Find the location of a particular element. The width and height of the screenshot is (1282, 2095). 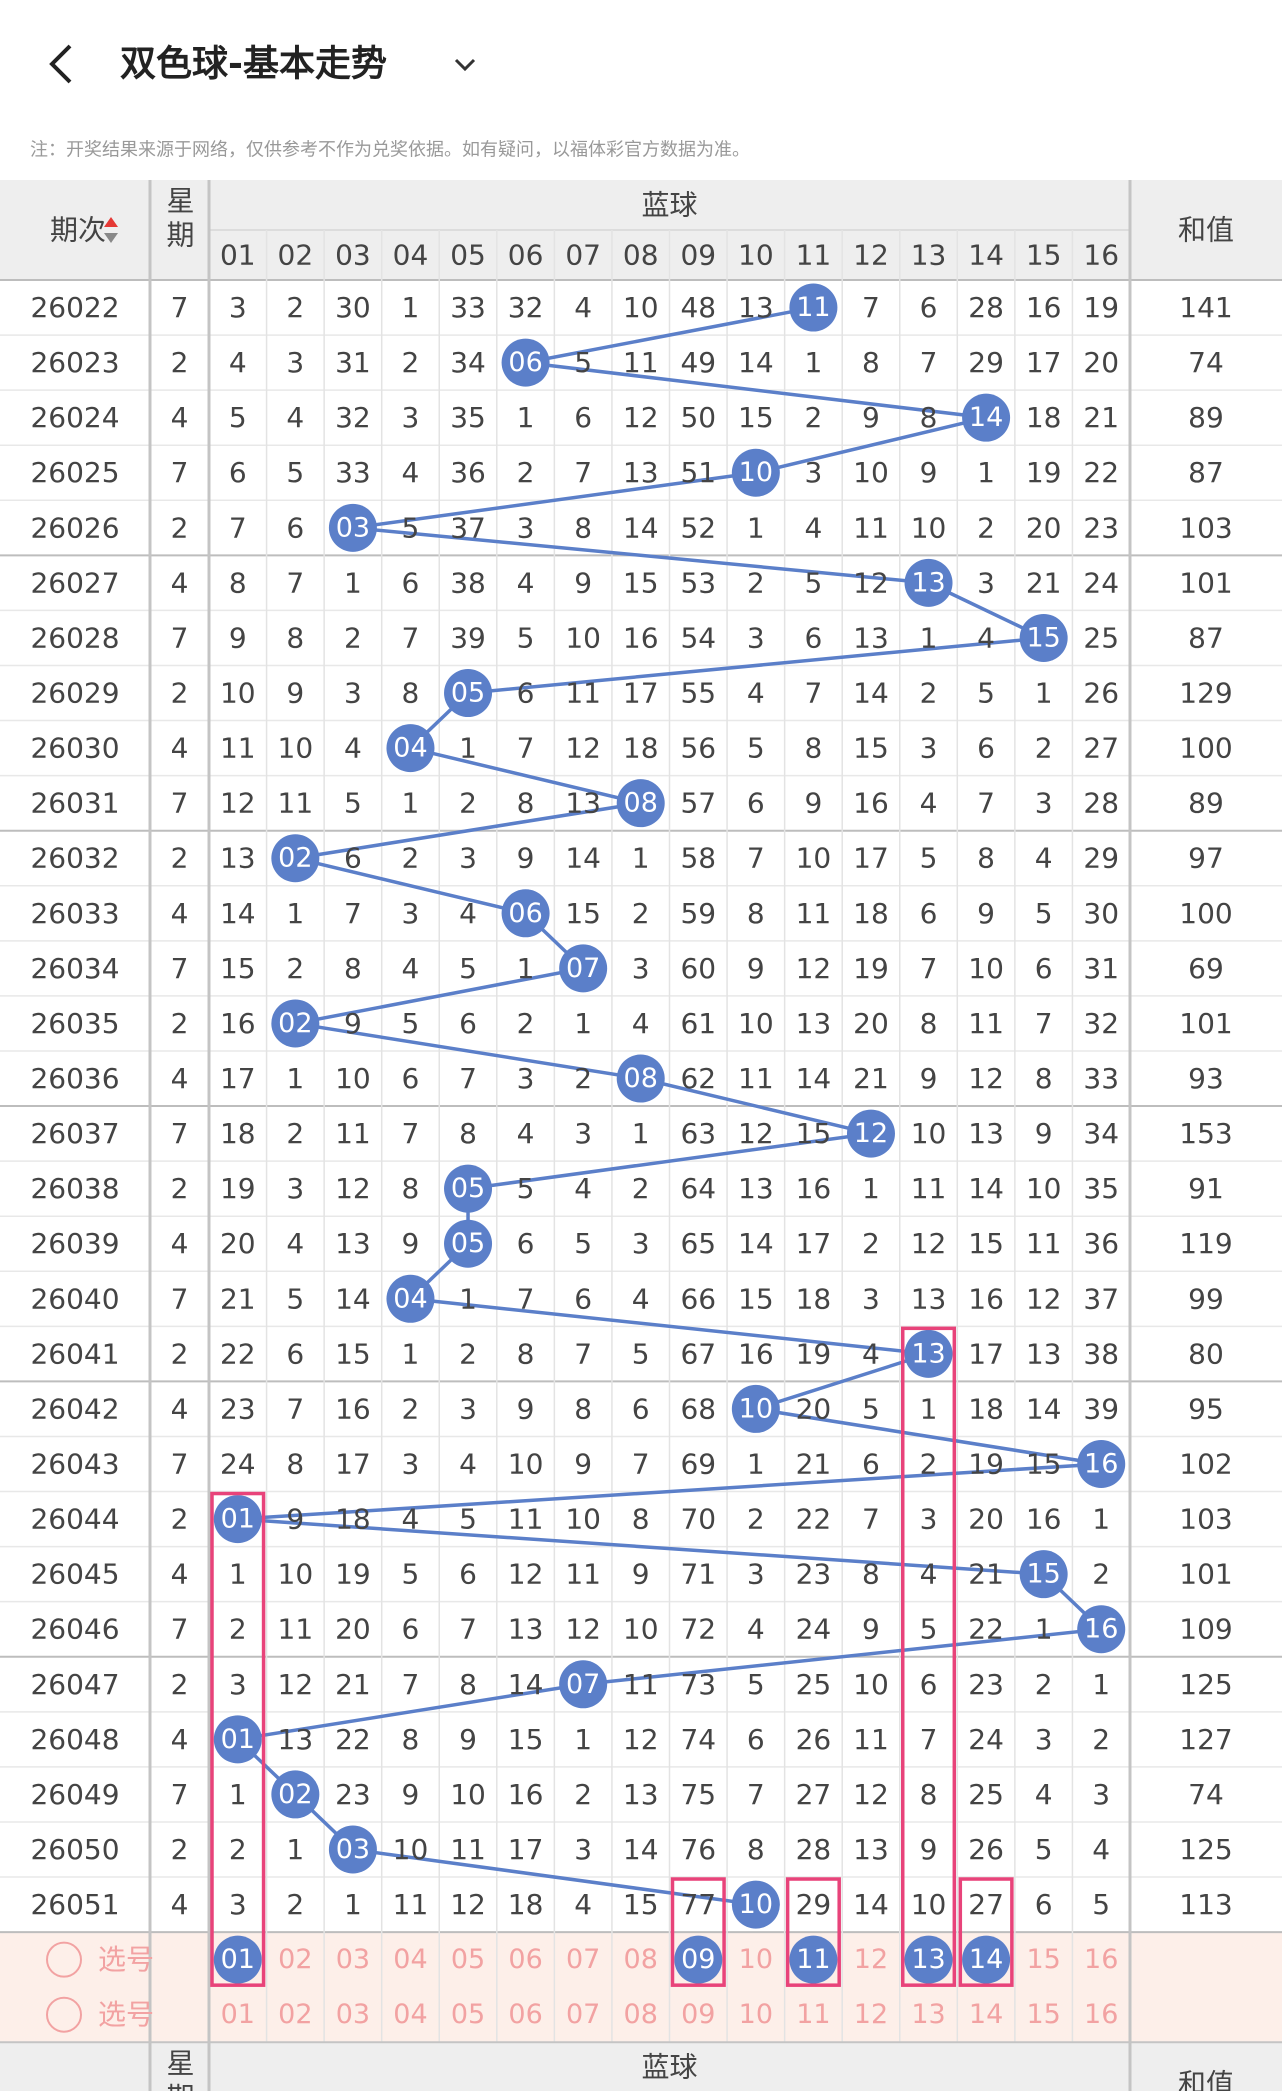

select-number: 01 is located at coordinates (238, 2014).